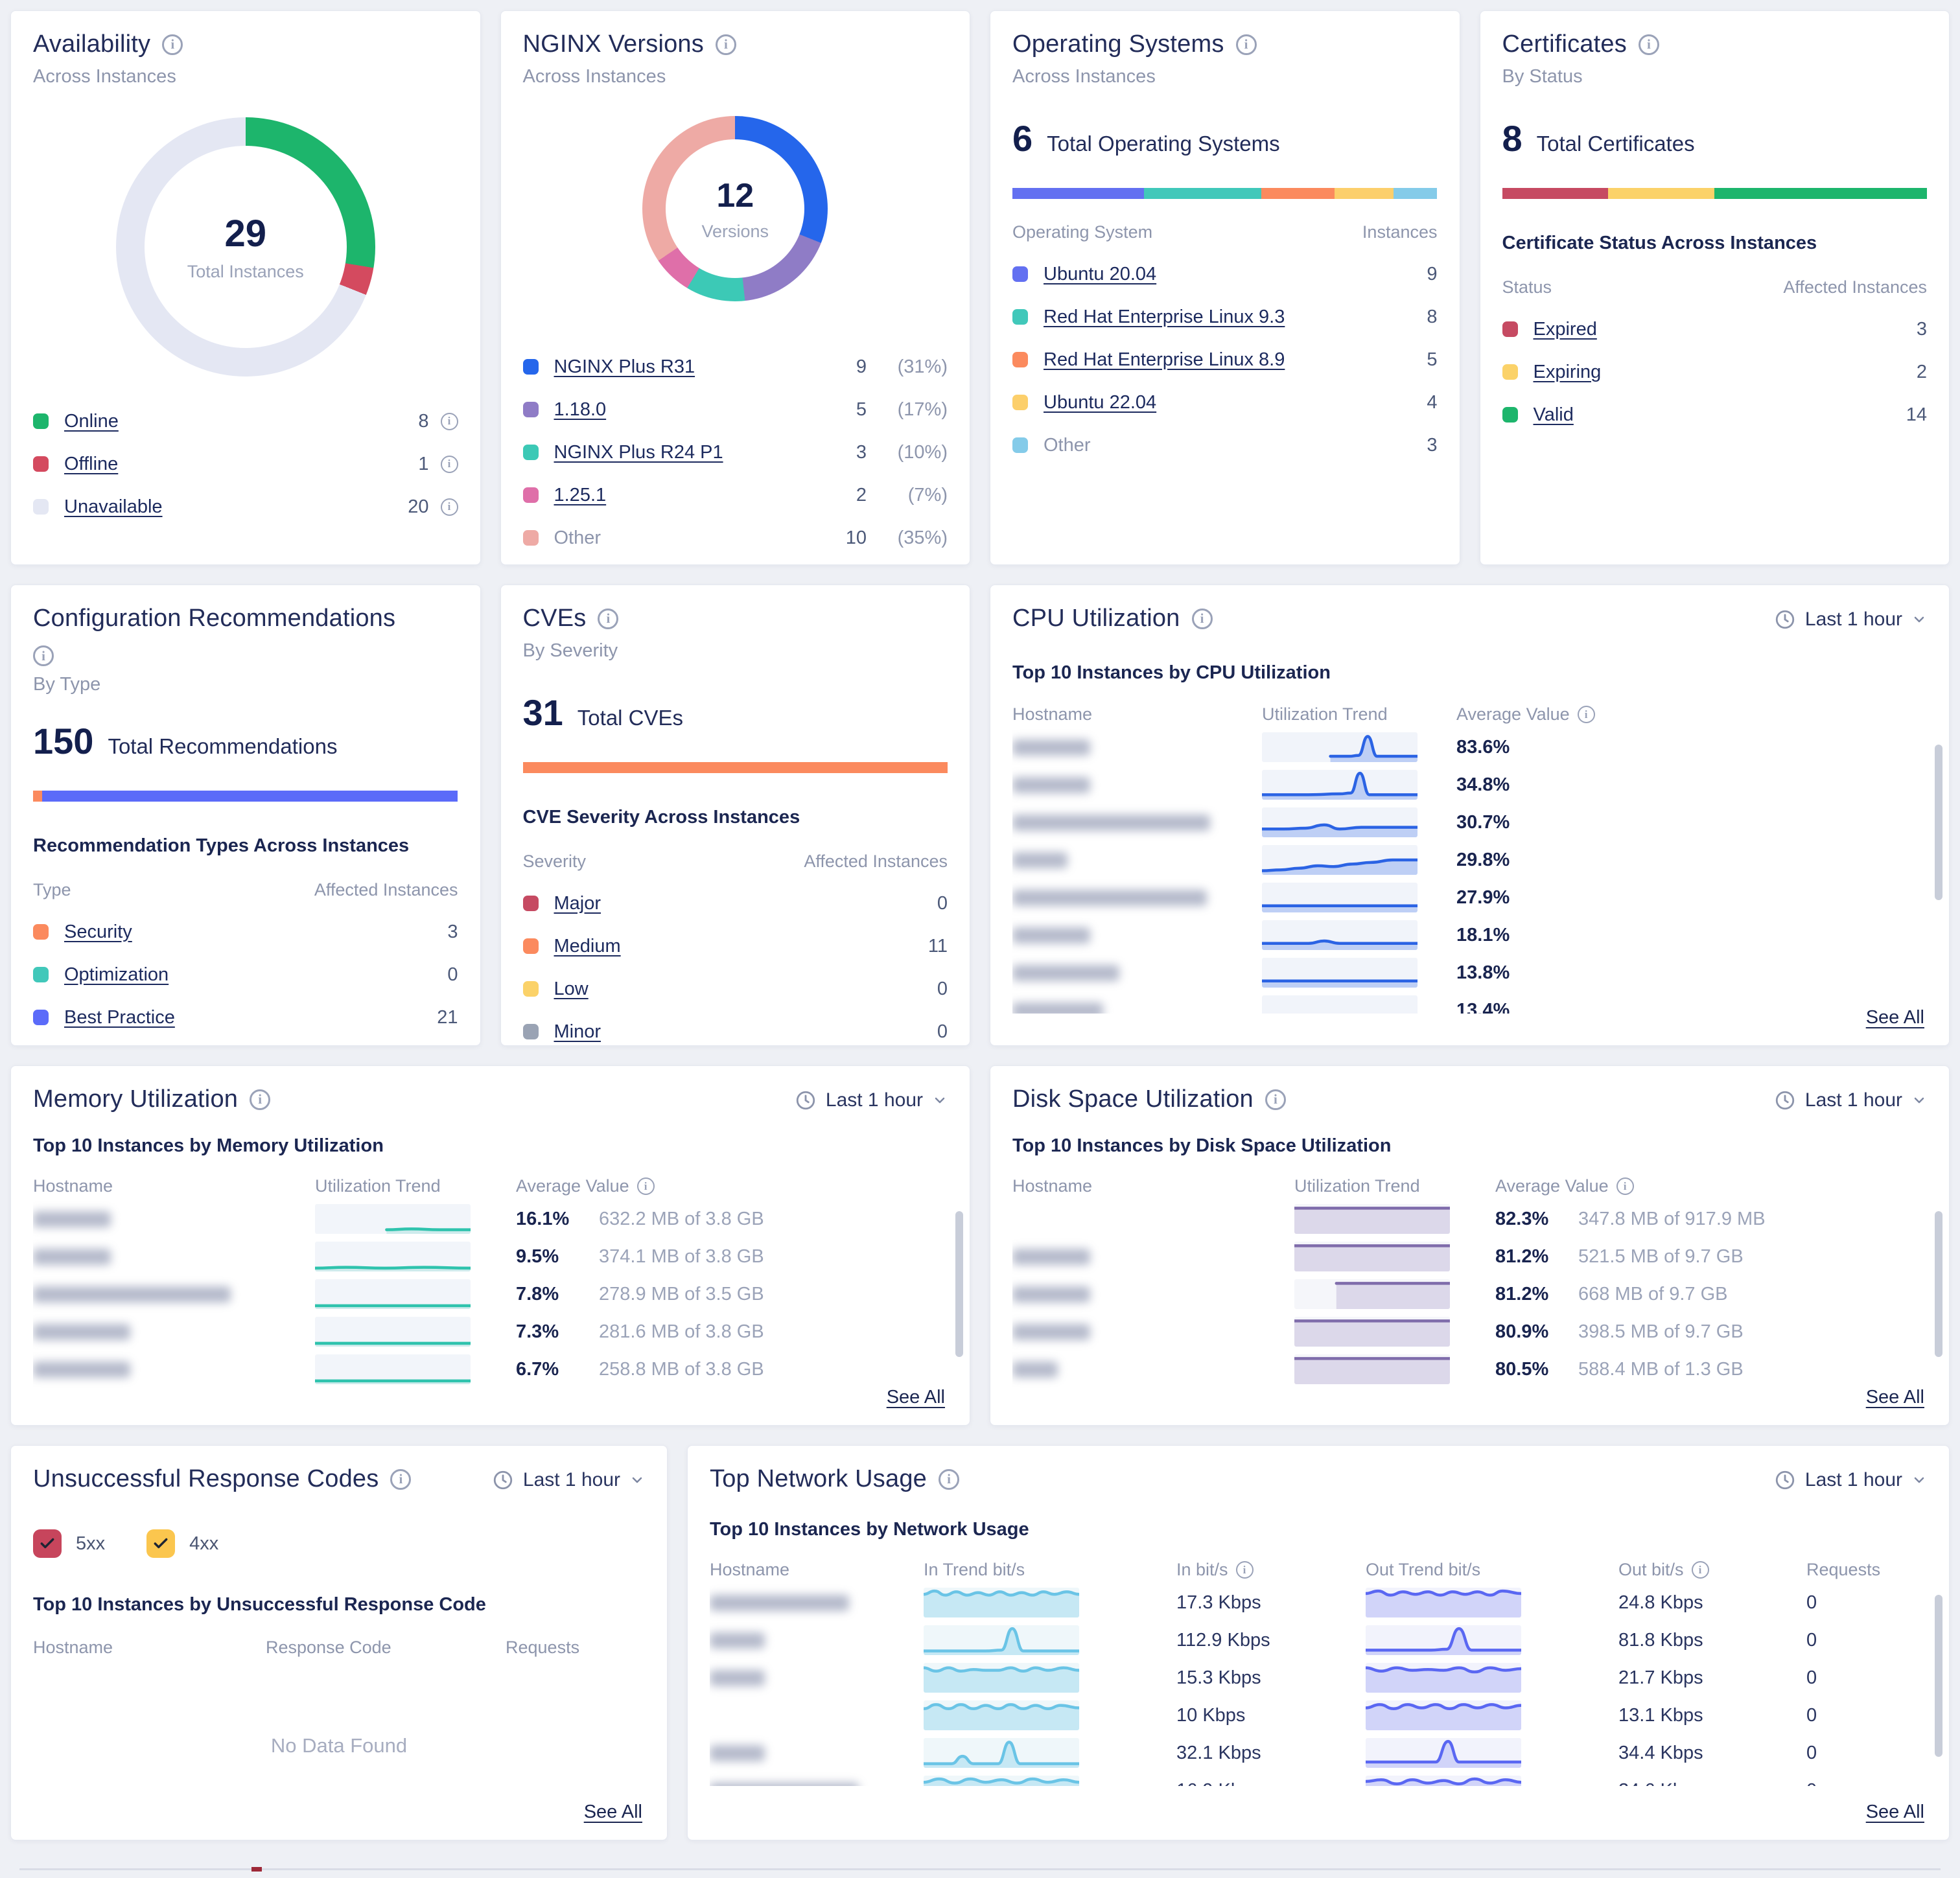 The height and width of the screenshot is (1878, 1960). What do you see at coordinates (580, 494) in the screenshot?
I see `legend-label-link: 1.25.1` at bounding box center [580, 494].